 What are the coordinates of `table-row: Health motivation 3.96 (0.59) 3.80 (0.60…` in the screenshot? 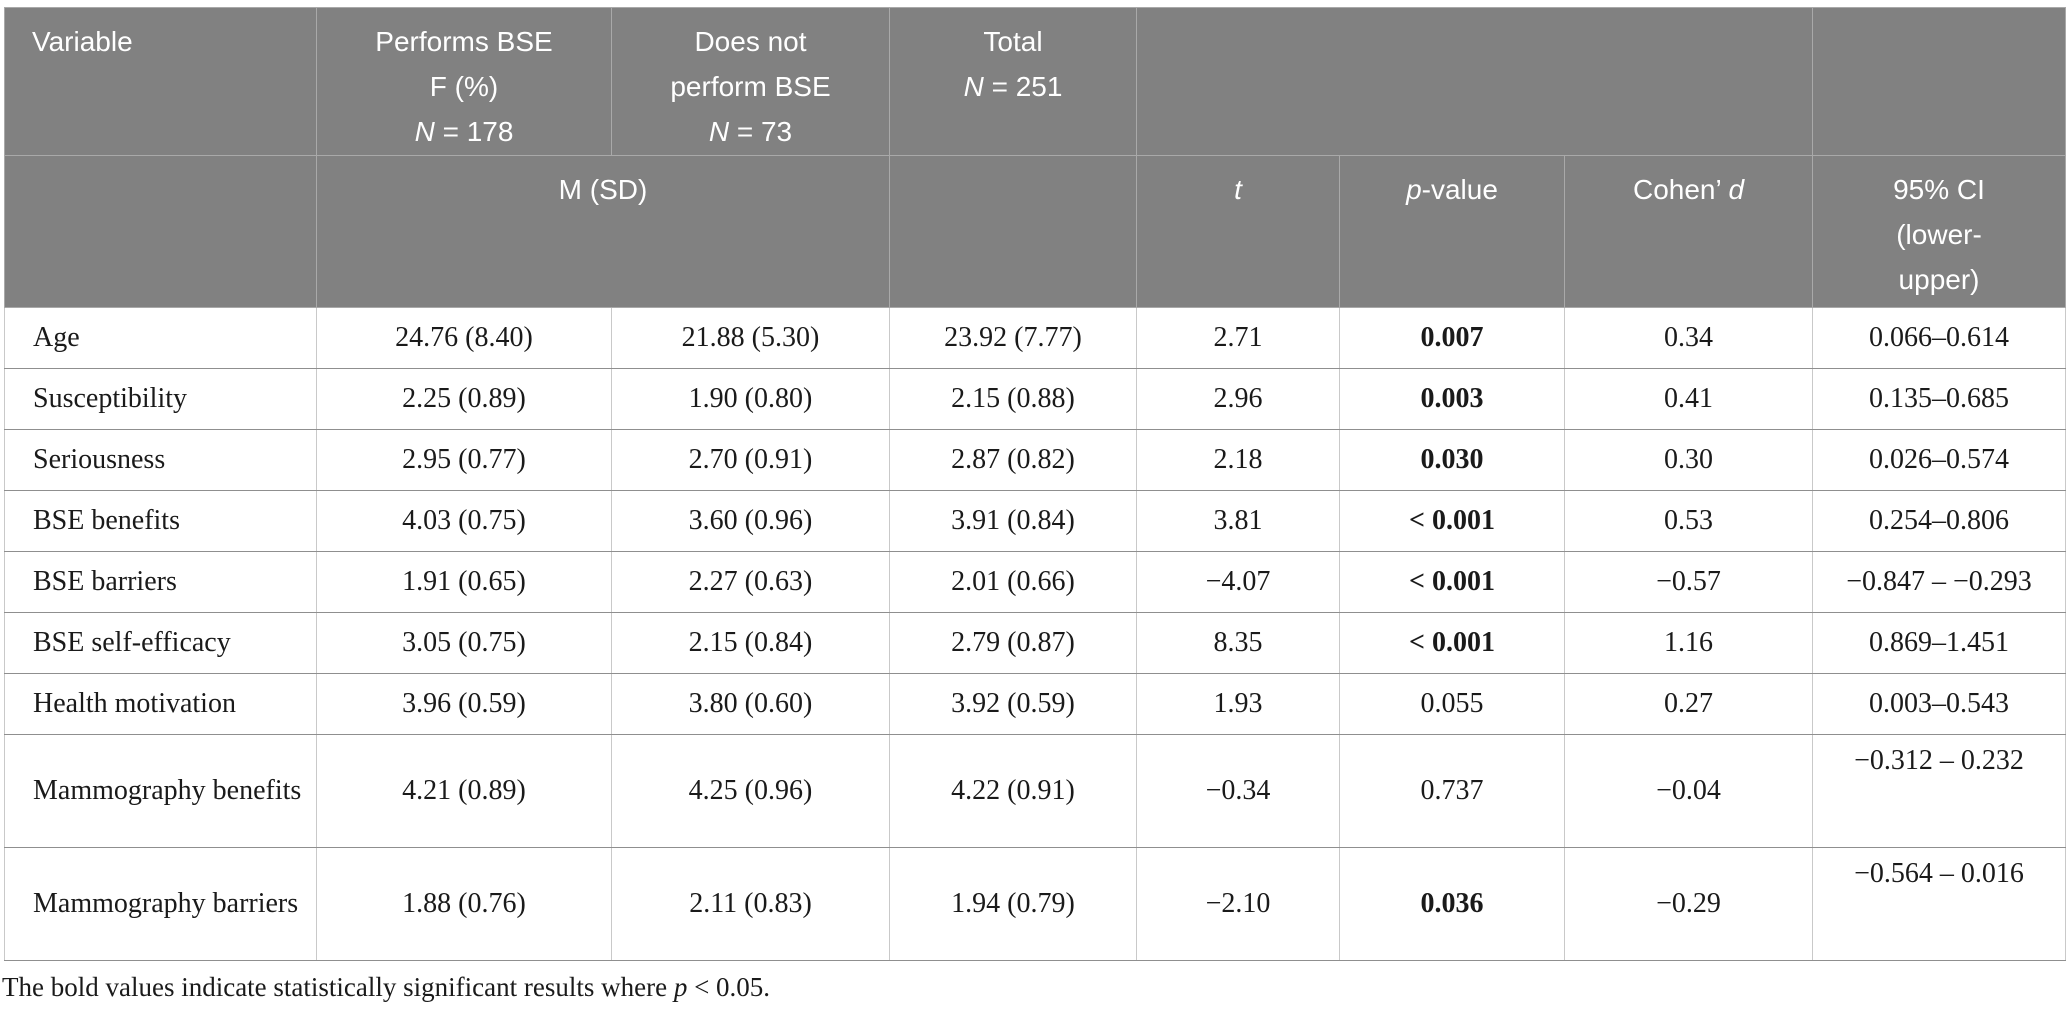 It's located at (1035, 704).